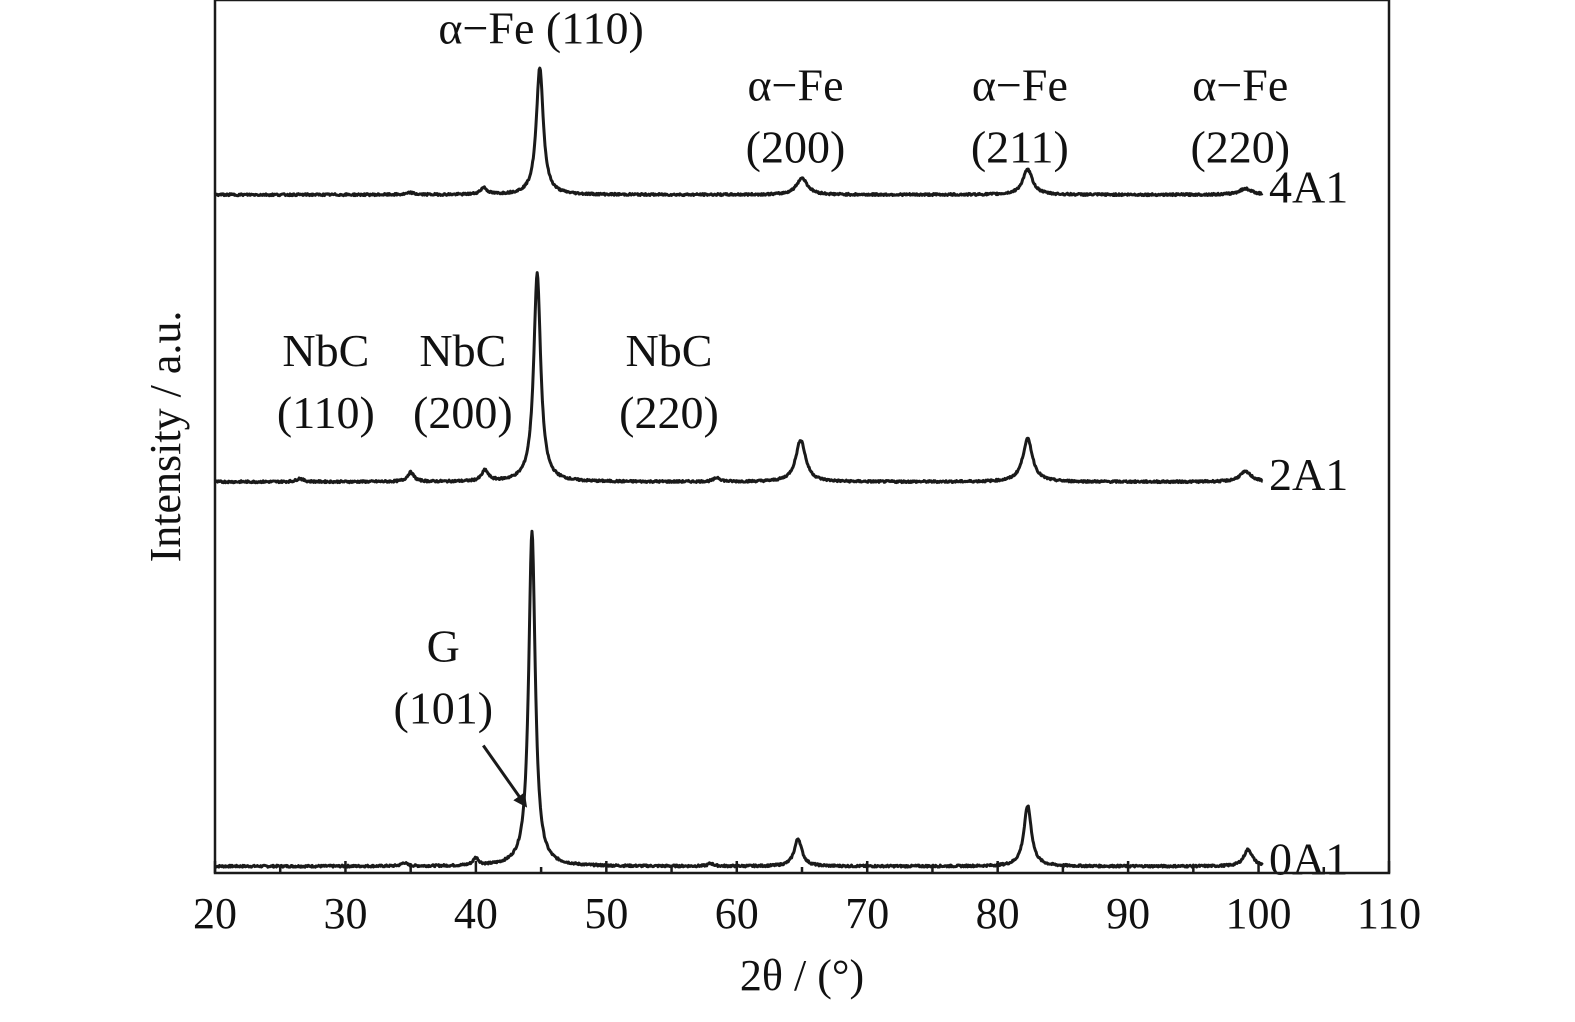 The width and height of the screenshot is (1575, 1022). Describe the element at coordinates (737, 913) in the screenshot. I see `x-tick-label: 60` at that location.